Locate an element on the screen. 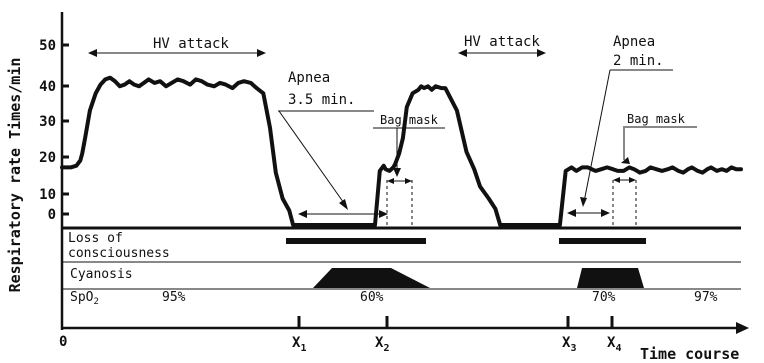 This screenshot has height=363, width=764. spo2-label: SpO2 is located at coordinates (84, 298).